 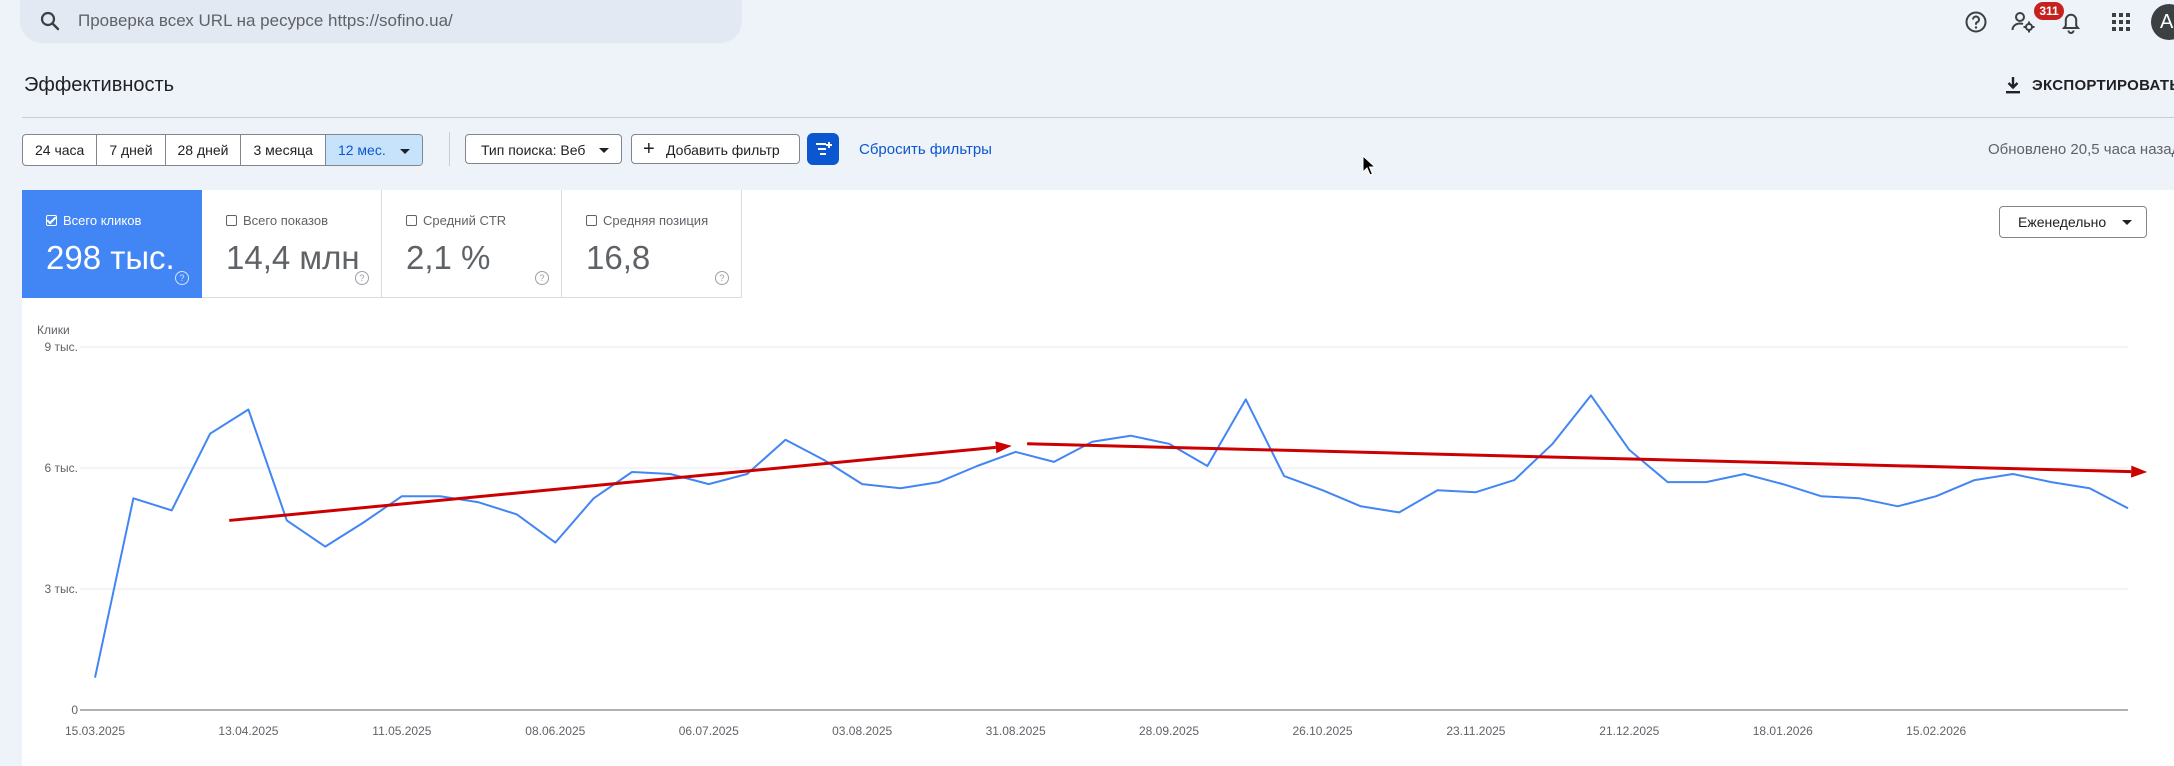 What do you see at coordinates (2013, 85) in the screenshot?
I see `download-icon` at bounding box center [2013, 85].